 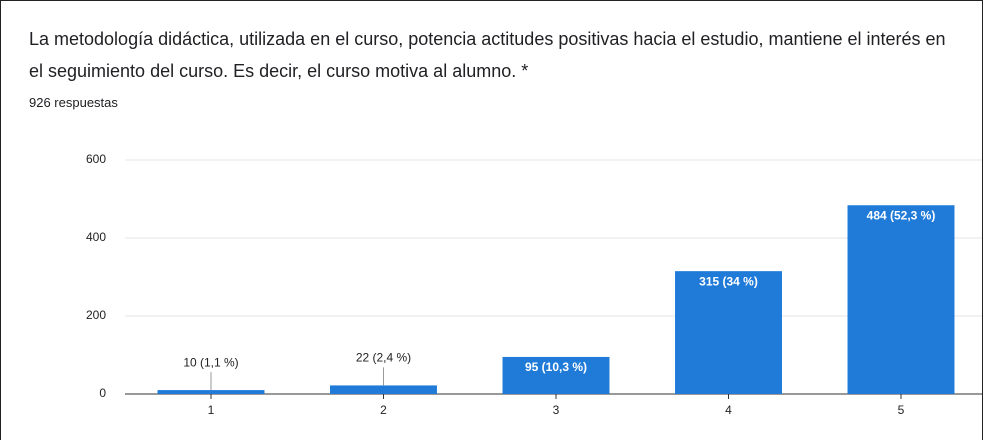 I want to click on response-count: 926 respuestas, so click(x=73, y=102).